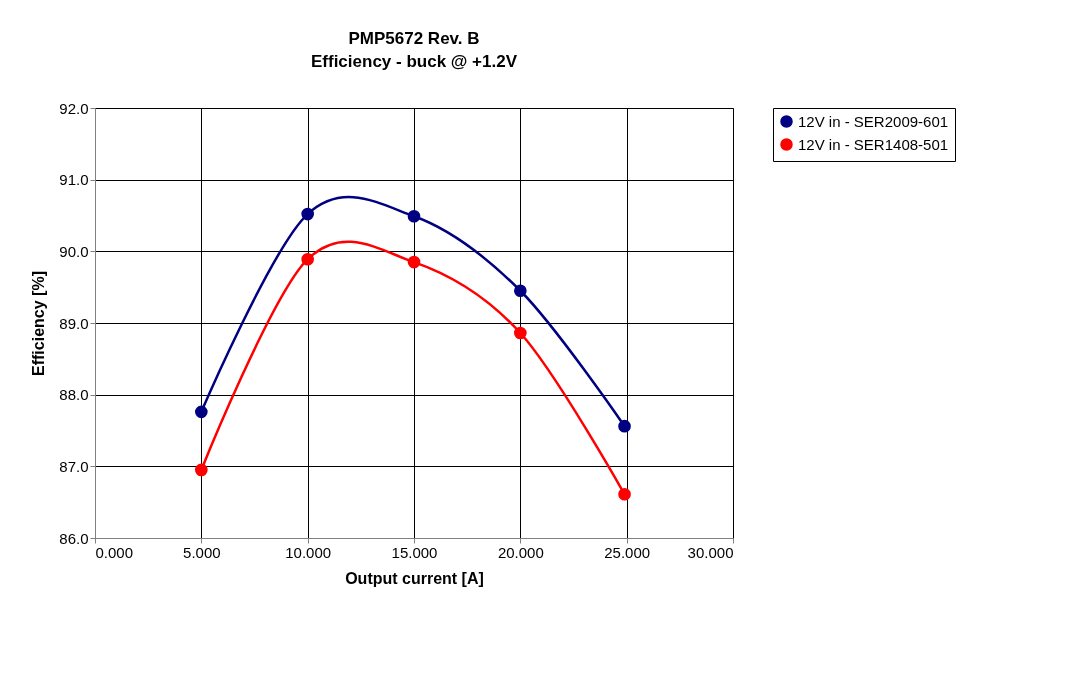 The image size is (1092, 675). Describe the element at coordinates (74, 323) in the screenshot. I see `y-tick-label: 89.0` at that location.